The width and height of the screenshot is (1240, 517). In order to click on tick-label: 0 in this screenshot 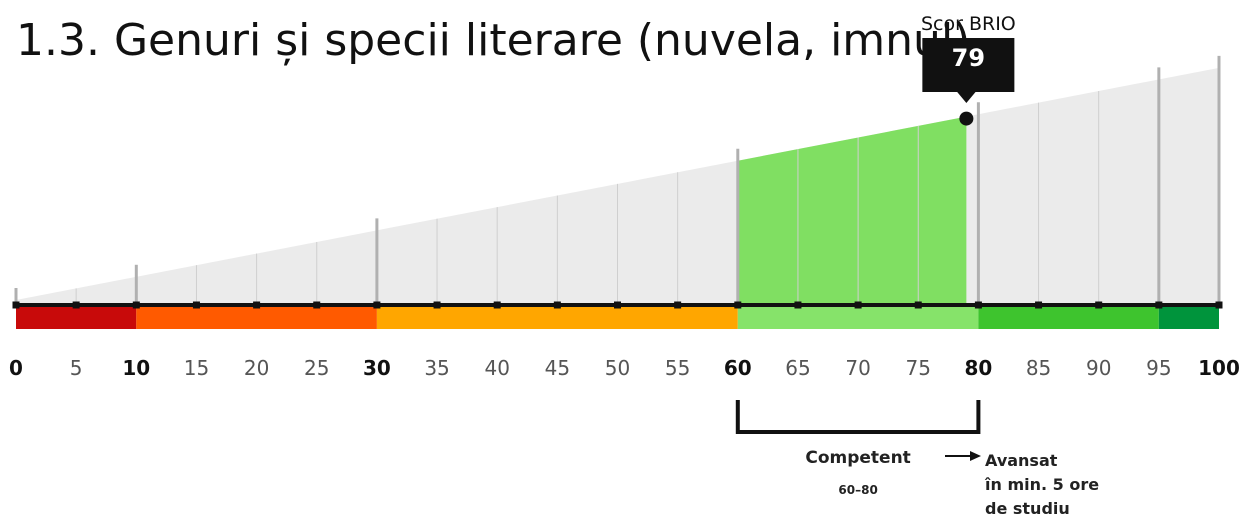, I will do `click(16, 368)`.